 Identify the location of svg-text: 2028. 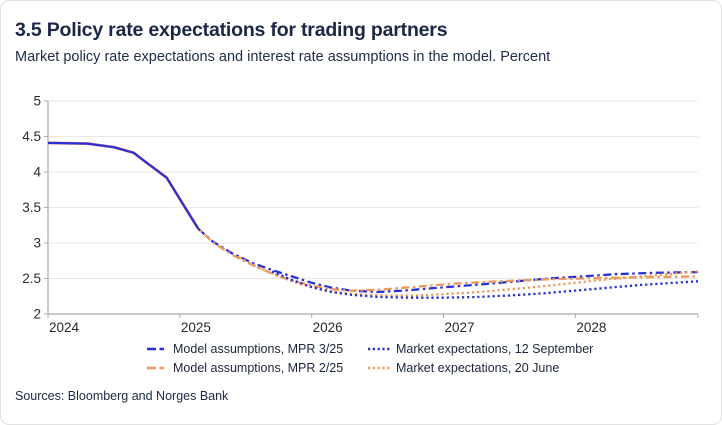
(591, 327).